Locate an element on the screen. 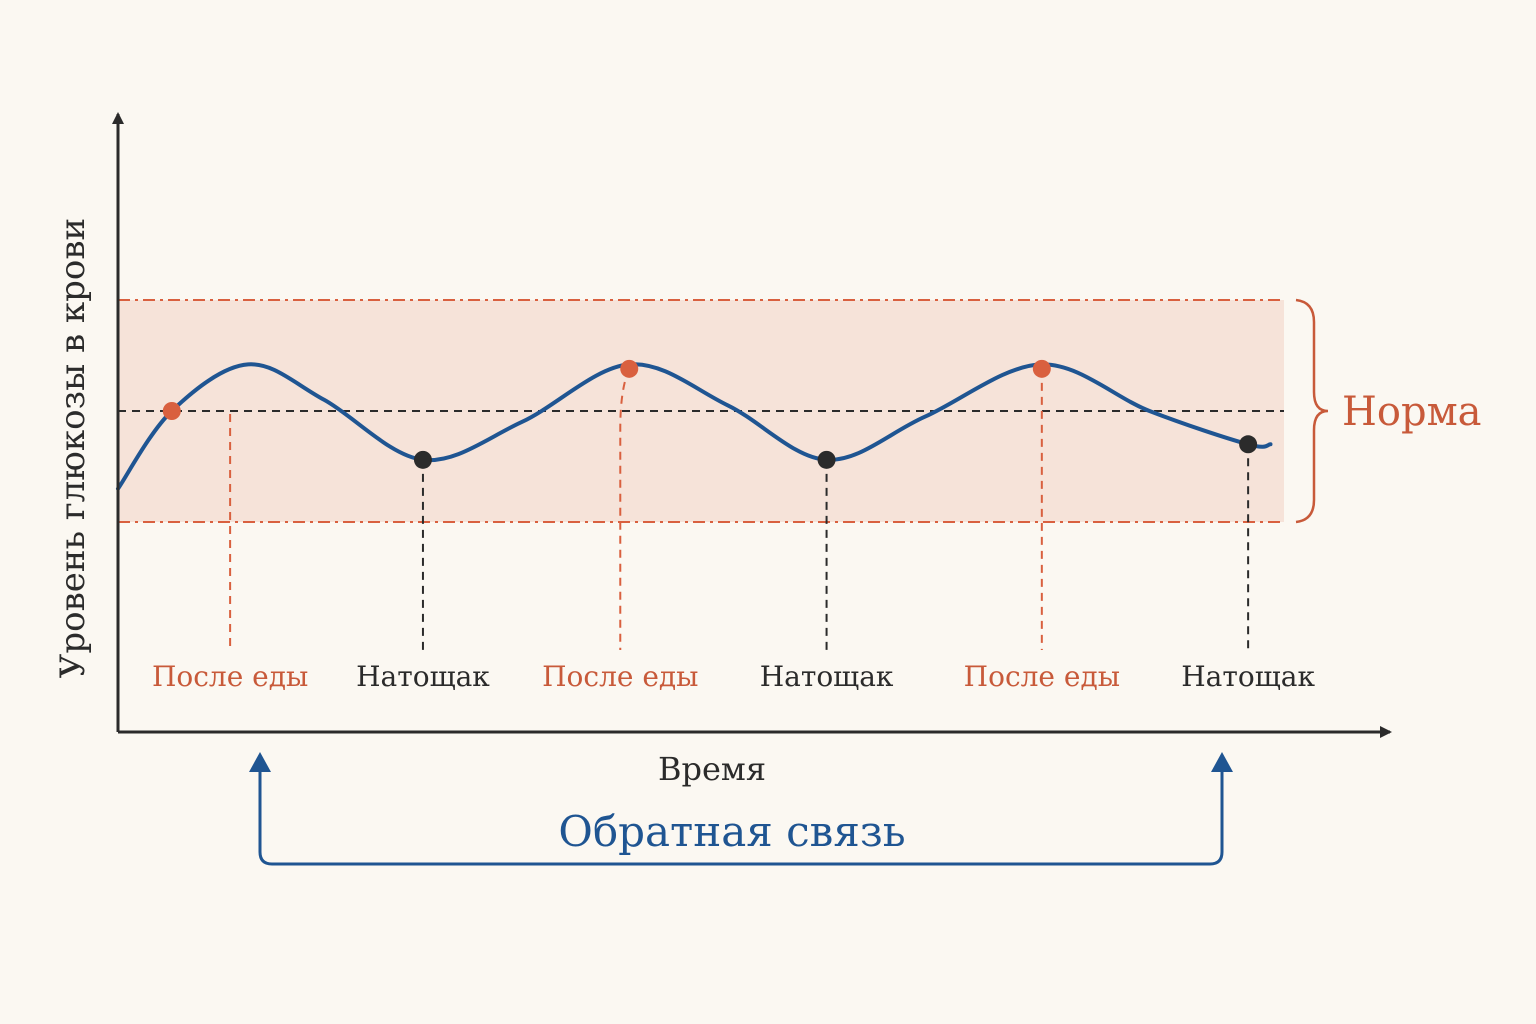  y-axis-label: Уровень глюкозы в крови is located at coordinates (73, 448).